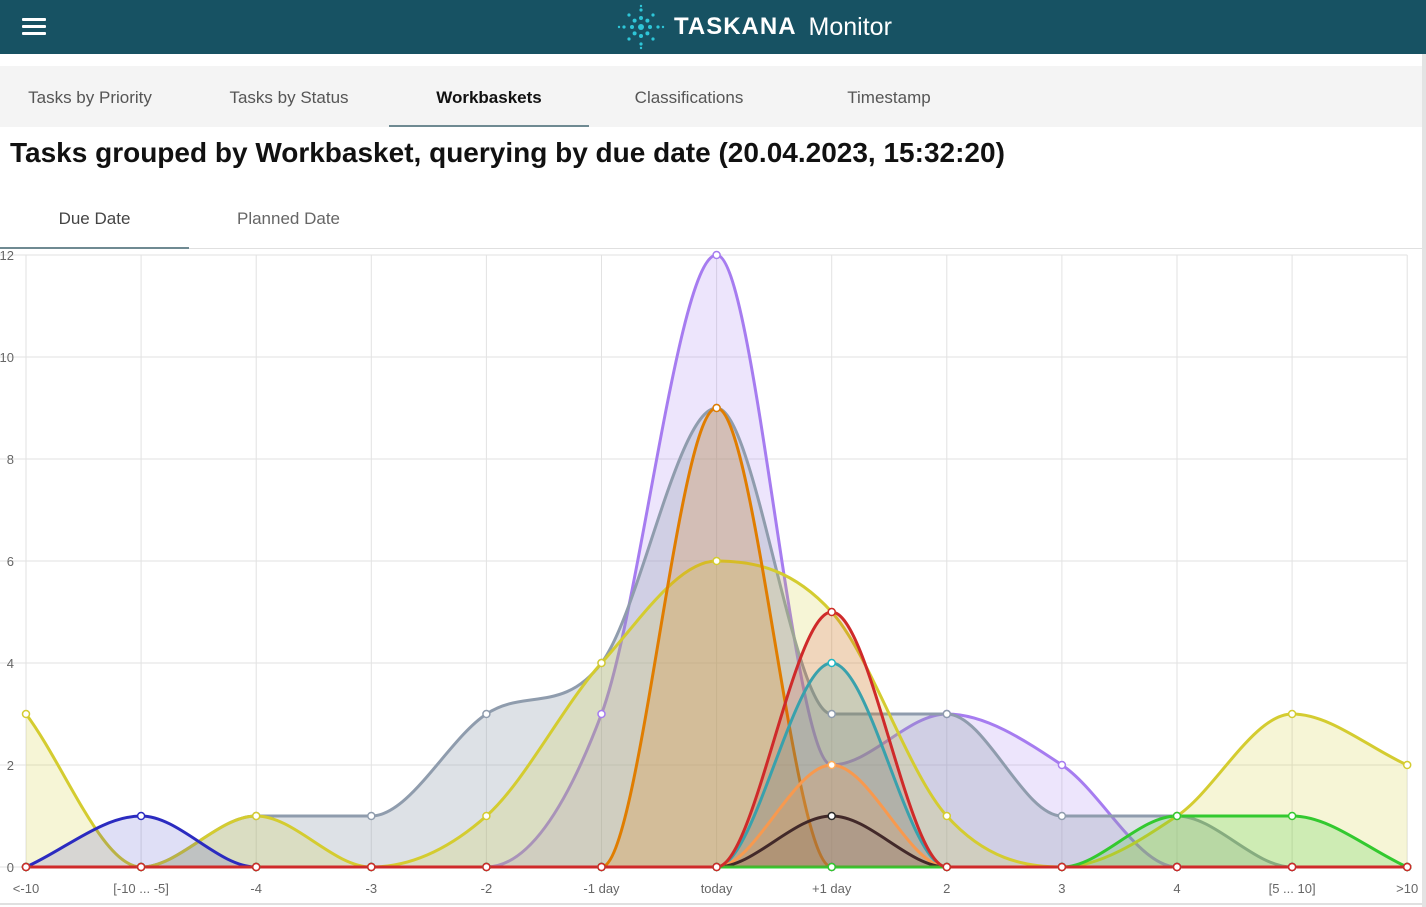  Describe the element at coordinates (601, 888) in the screenshot. I see `x-tick-label: -1 day` at that location.